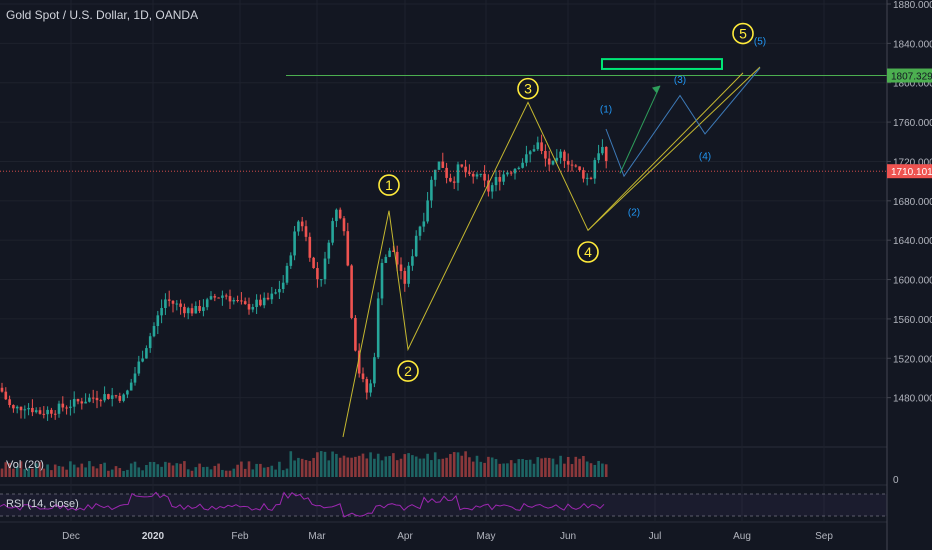 The image size is (932, 550). What do you see at coordinates (912, 84) in the screenshot?
I see `y-tick-label: 1800.000` at bounding box center [912, 84].